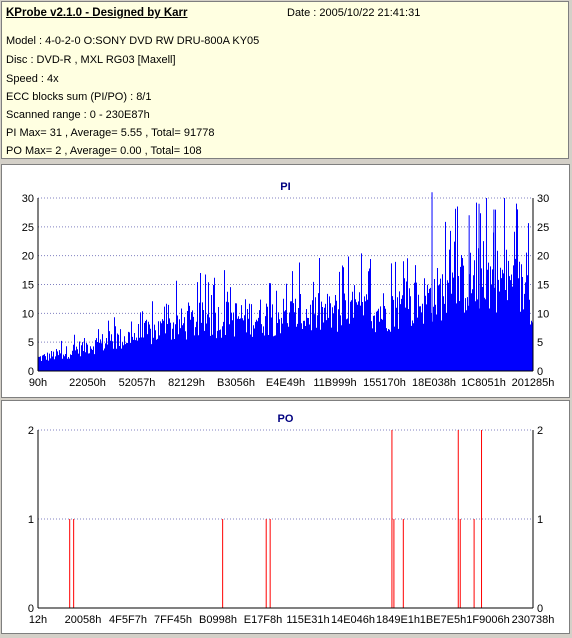 This screenshot has height=638, width=572. I want to click on po-xtick: 4F5F7h, so click(128, 620).